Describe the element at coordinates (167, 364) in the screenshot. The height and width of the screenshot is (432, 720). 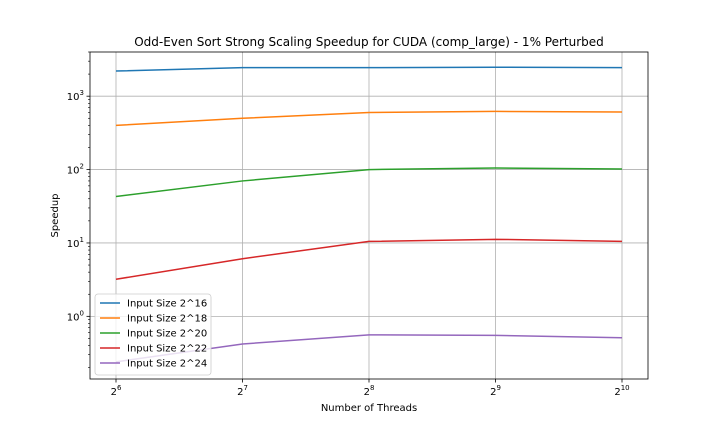
I see `legend-label: Input Size 2^24` at that location.